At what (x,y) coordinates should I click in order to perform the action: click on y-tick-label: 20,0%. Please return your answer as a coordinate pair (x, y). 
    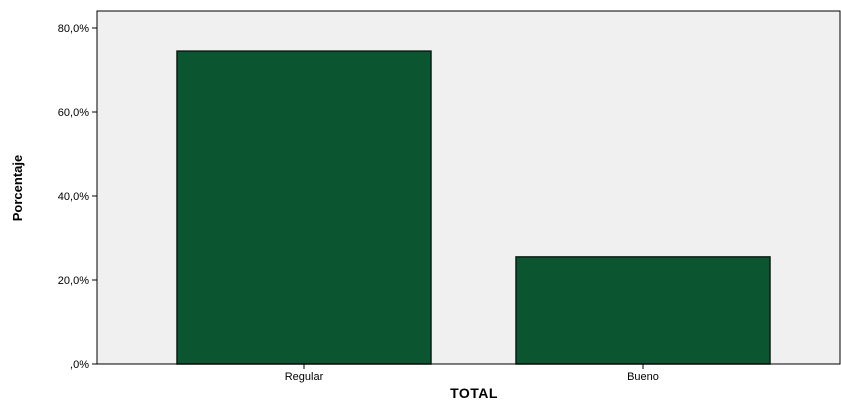
    Looking at the image, I should click on (73, 281).